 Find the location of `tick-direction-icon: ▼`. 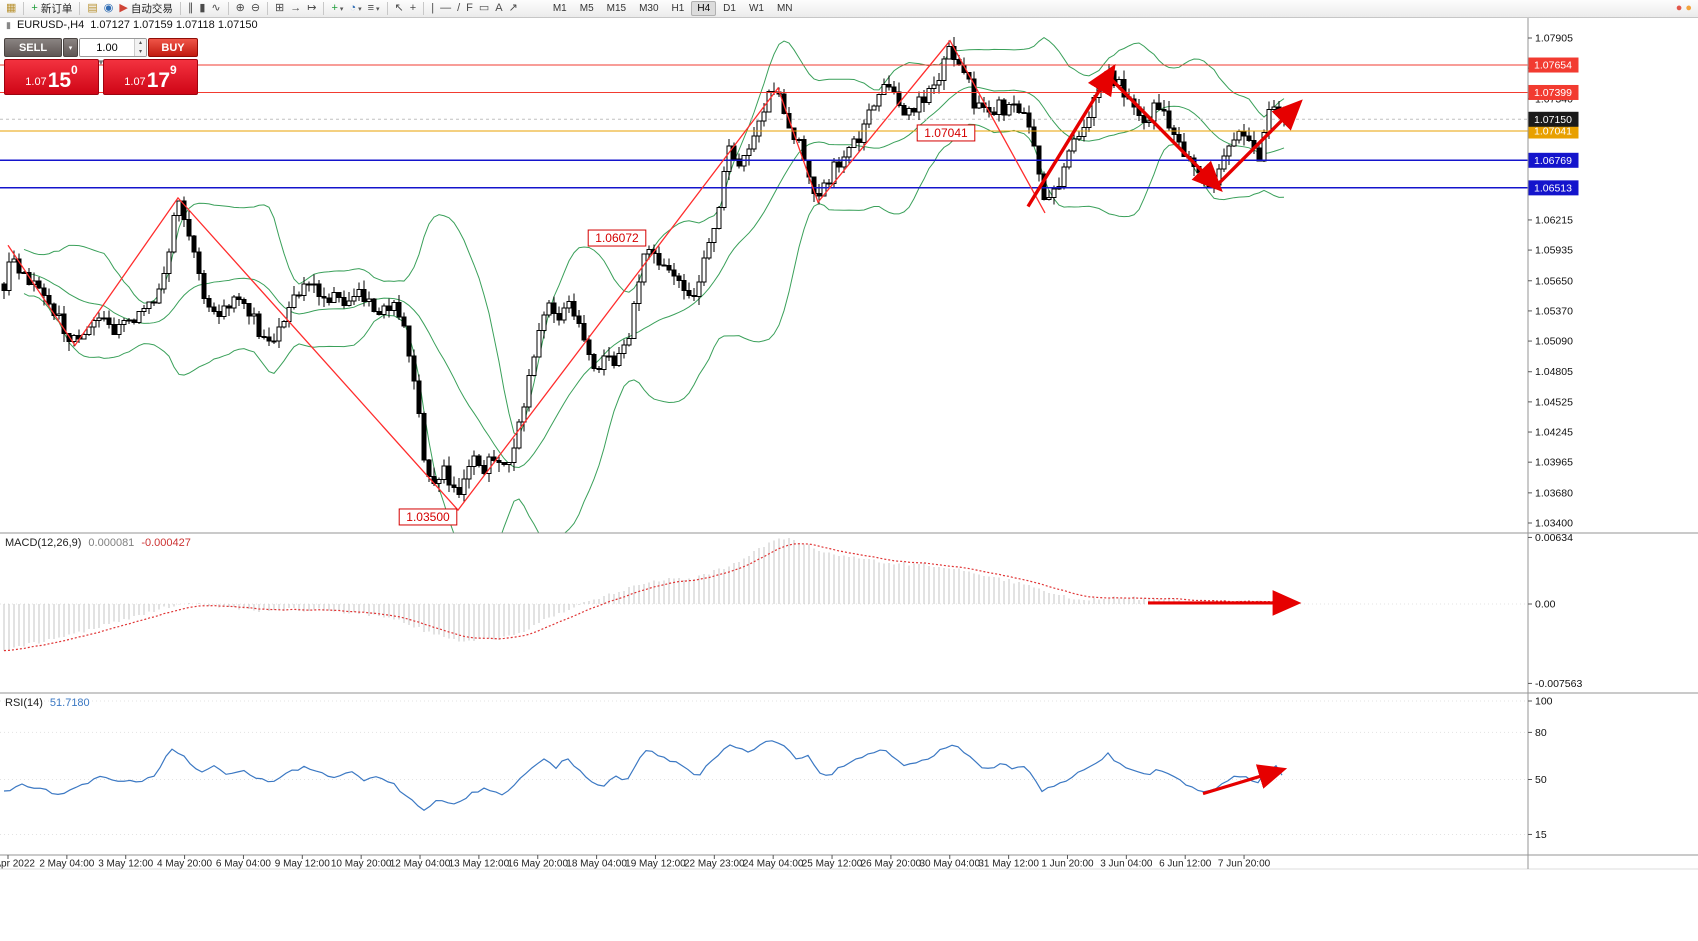

tick-direction-icon: ▼ is located at coordinates (101, 62).